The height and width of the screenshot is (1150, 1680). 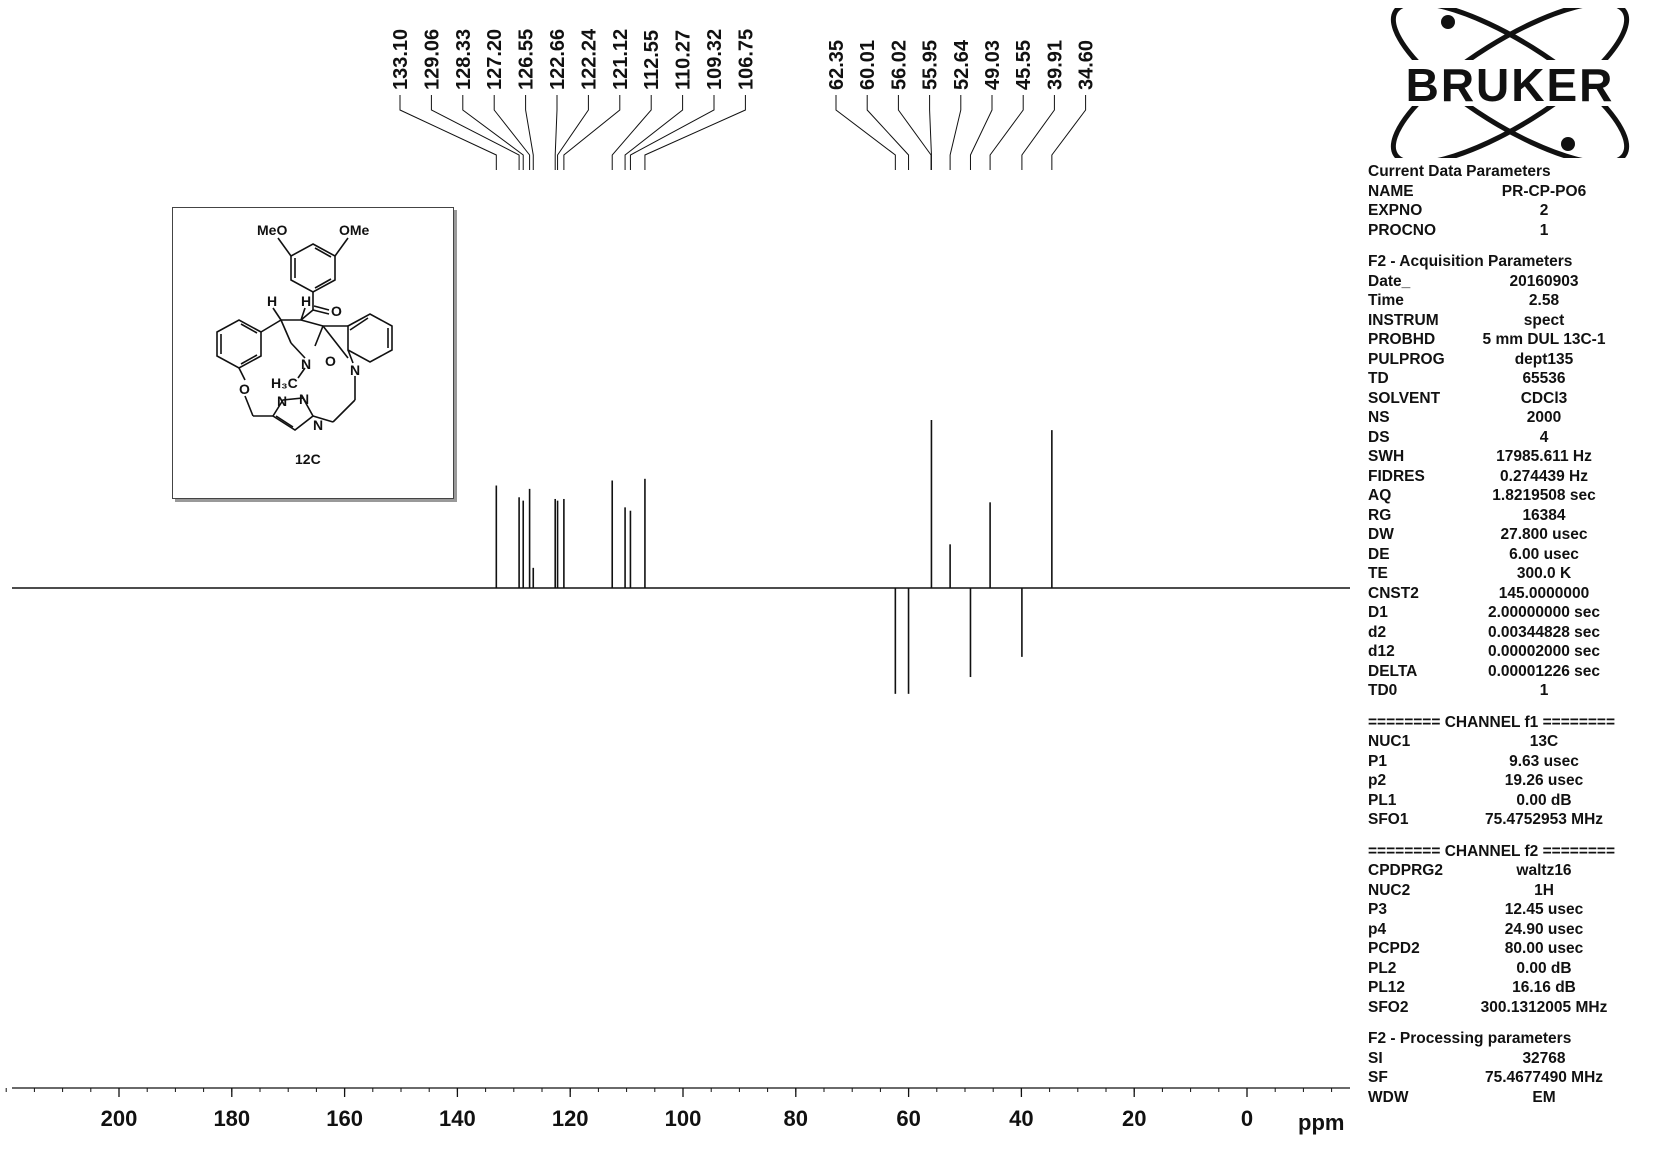 What do you see at coordinates (715, 59) in the screenshot?
I see `peak-ppm-label: 109.32` at bounding box center [715, 59].